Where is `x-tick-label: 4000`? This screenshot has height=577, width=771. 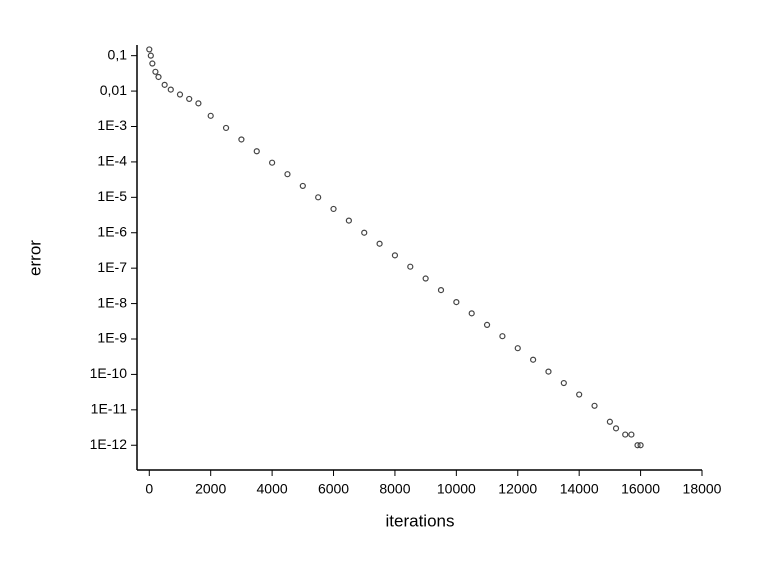 x-tick-label: 4000 is located at coordinates (272, 489).